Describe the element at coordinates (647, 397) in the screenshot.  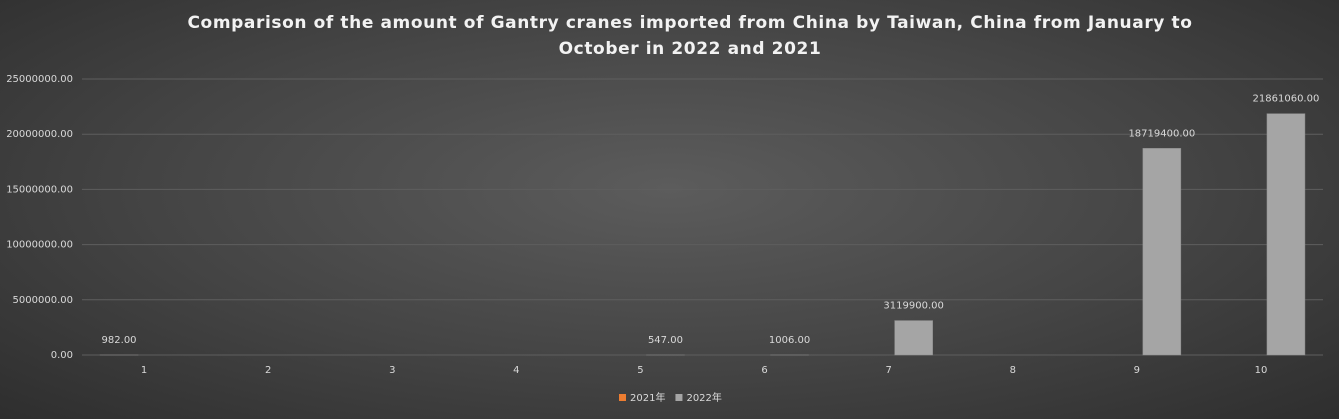
I see `legend-label: 2021年` at that location.